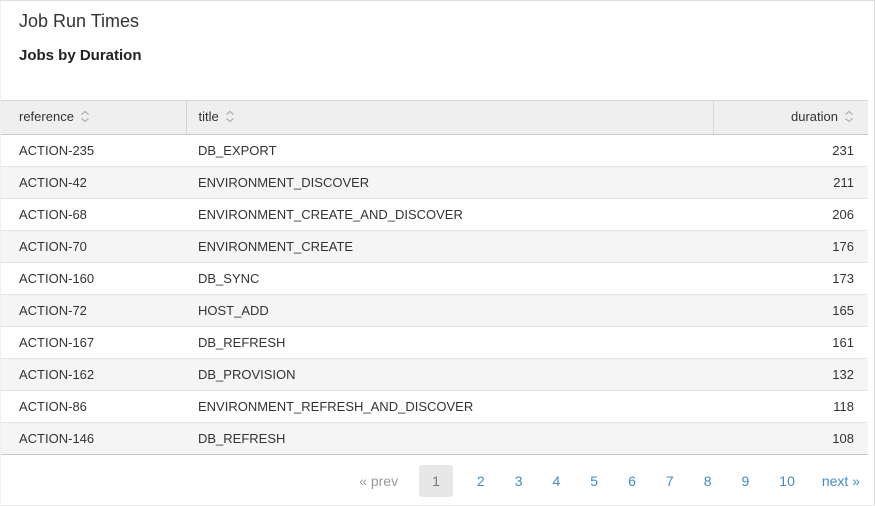  I want to click on pagination: « prev 1 2 3 4 5 6 7 8 9 10 next », so click(430, 481).